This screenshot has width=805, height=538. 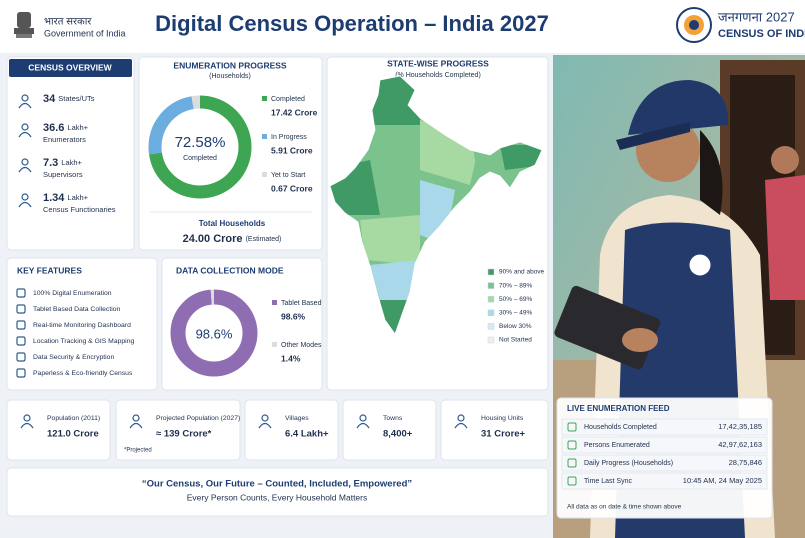 What do you see at coordinates (200, 142) in the screenshot?
I see `progress-center-value: 72.58%` at bounding box center [200, 142].